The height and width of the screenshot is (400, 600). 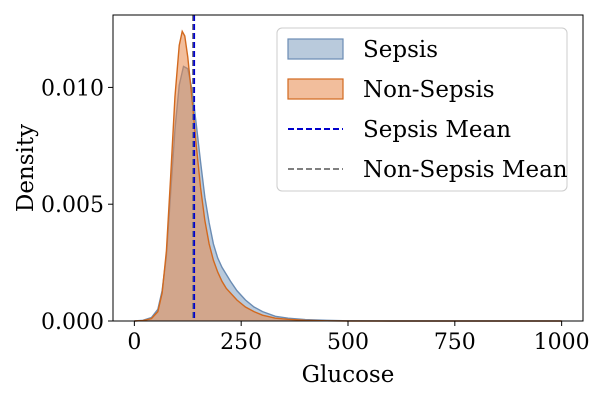 I want to click on x-tick-label: 0, so click(x=134, y=342).